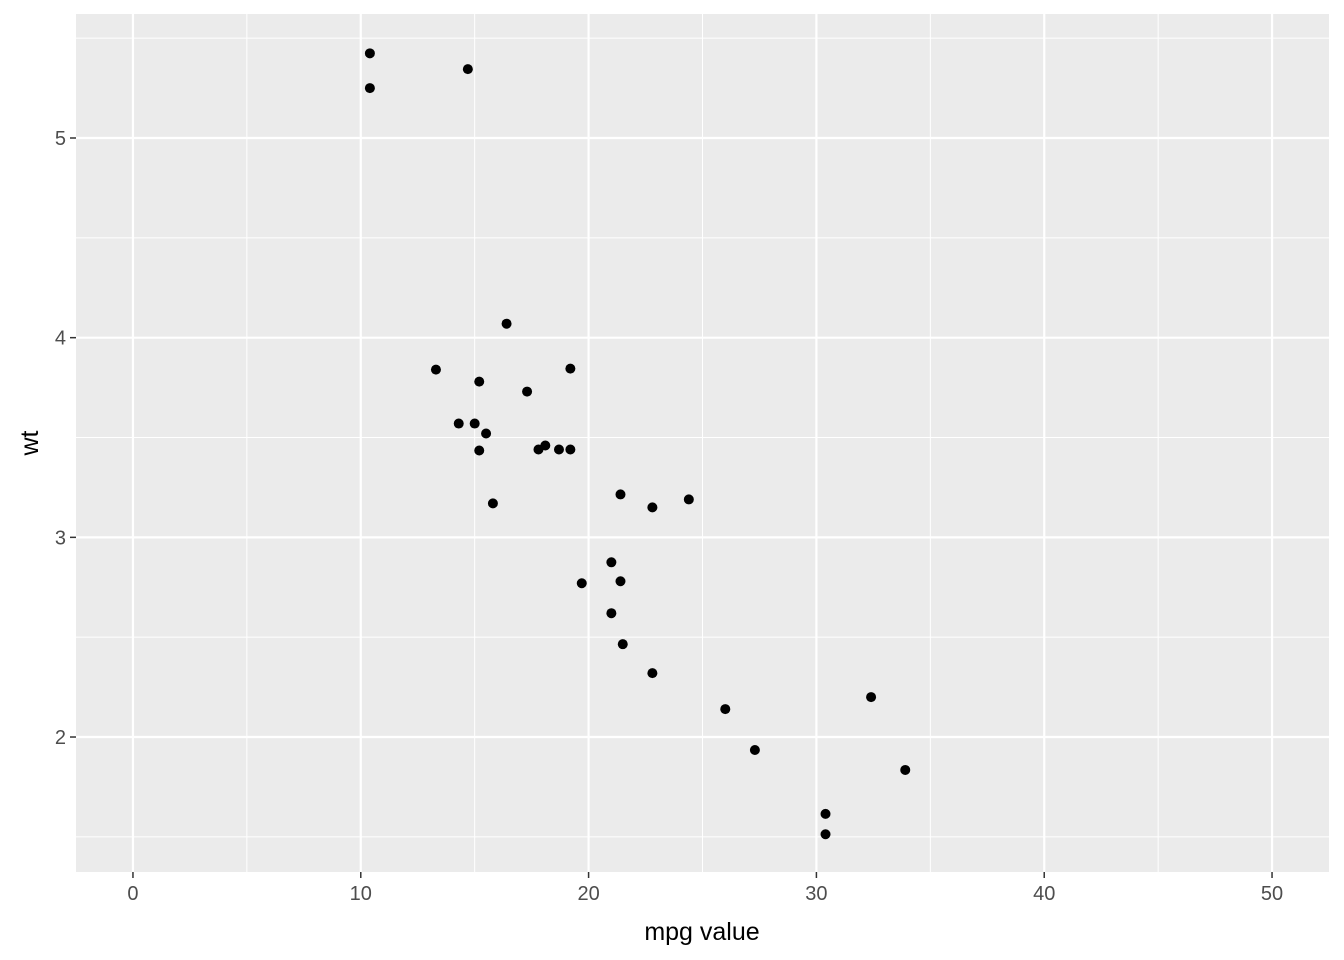  I want to click on x-tick-label: 40, so click(1044, 894).